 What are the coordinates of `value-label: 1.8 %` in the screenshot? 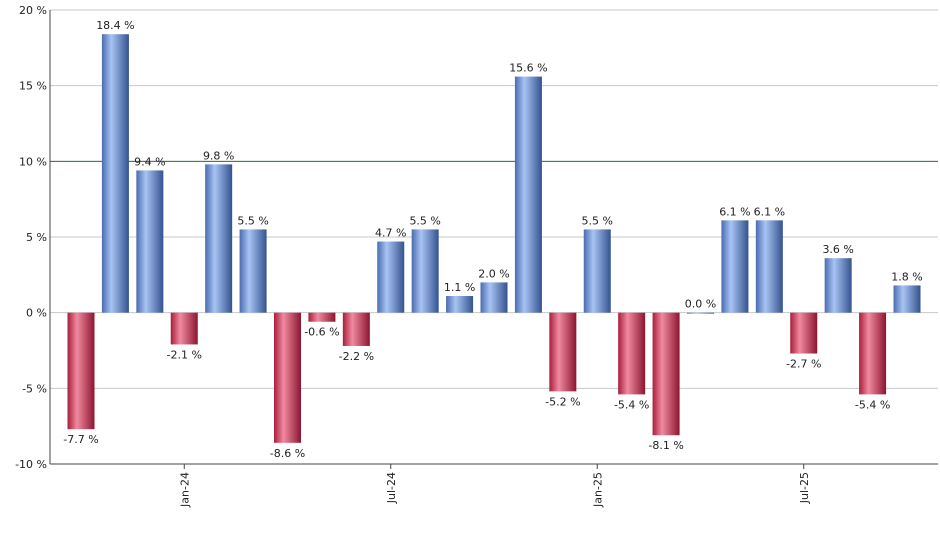 It's located at (906, 276).